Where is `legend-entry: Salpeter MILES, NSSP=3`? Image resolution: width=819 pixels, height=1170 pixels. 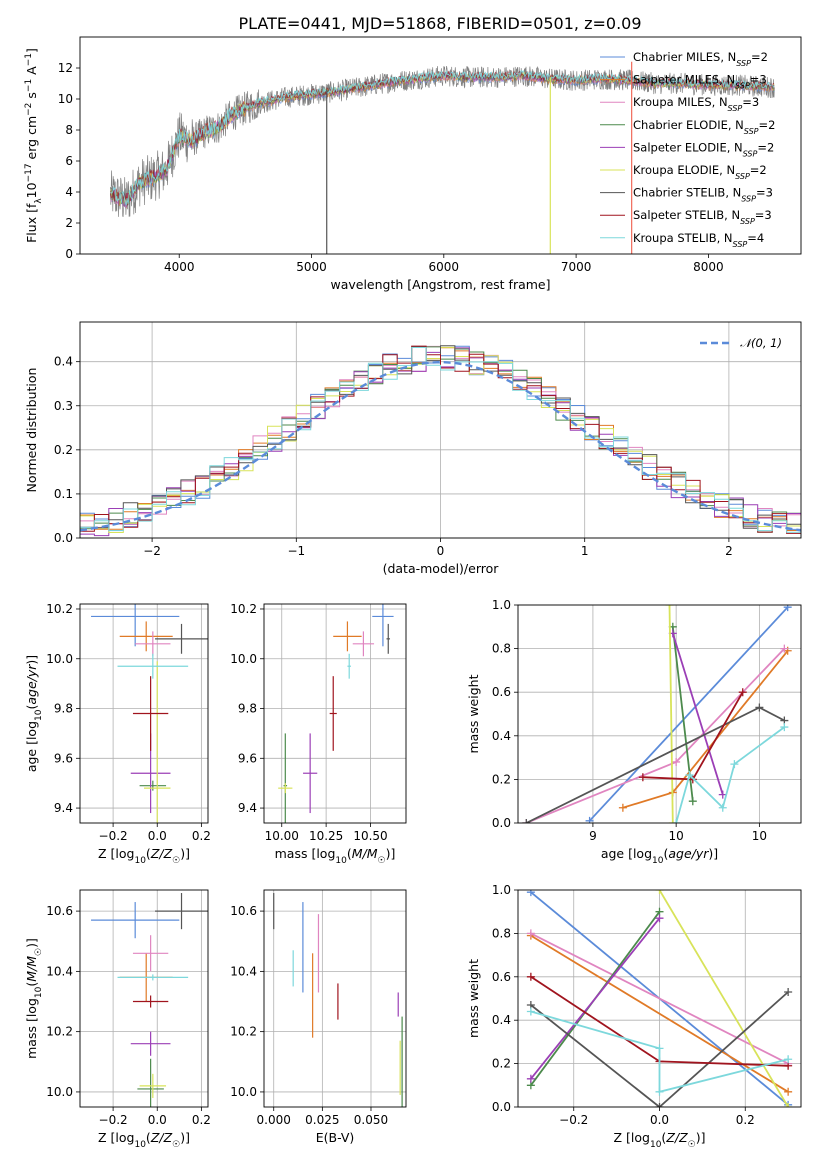
legend-entry: Salpeter MILES, NSSP=3 is located at coordinates (700, 82).